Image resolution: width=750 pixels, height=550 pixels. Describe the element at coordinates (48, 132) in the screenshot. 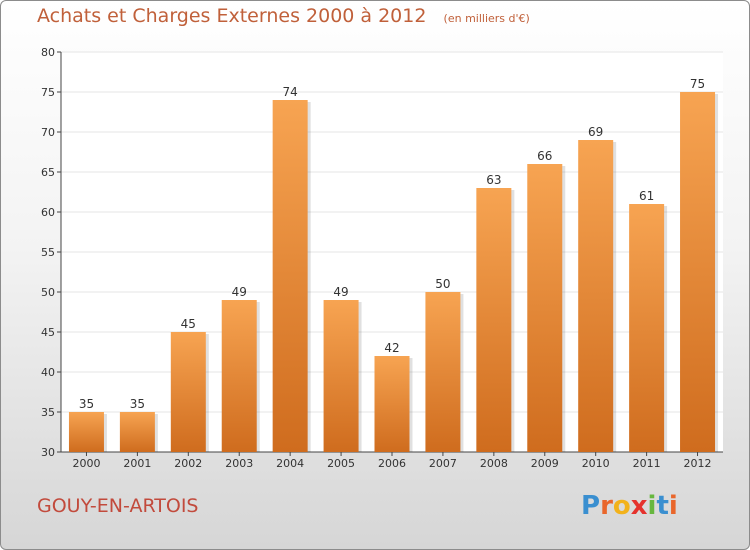

I see `y-tick-label: 70` at that location.